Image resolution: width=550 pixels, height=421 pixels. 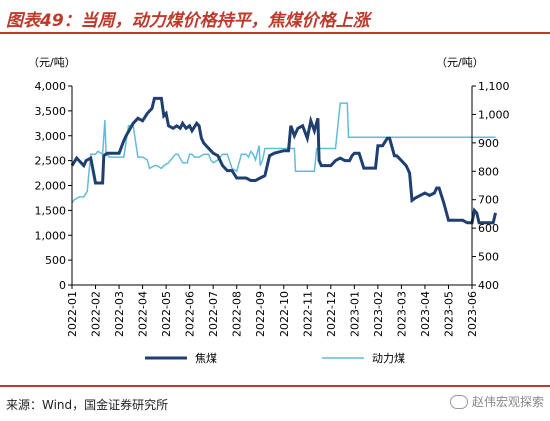 What do you see at coordinates (72, 314) in the screenshot?
I see `x-tick-label: 2022-01` at bounding box center [72, 314].